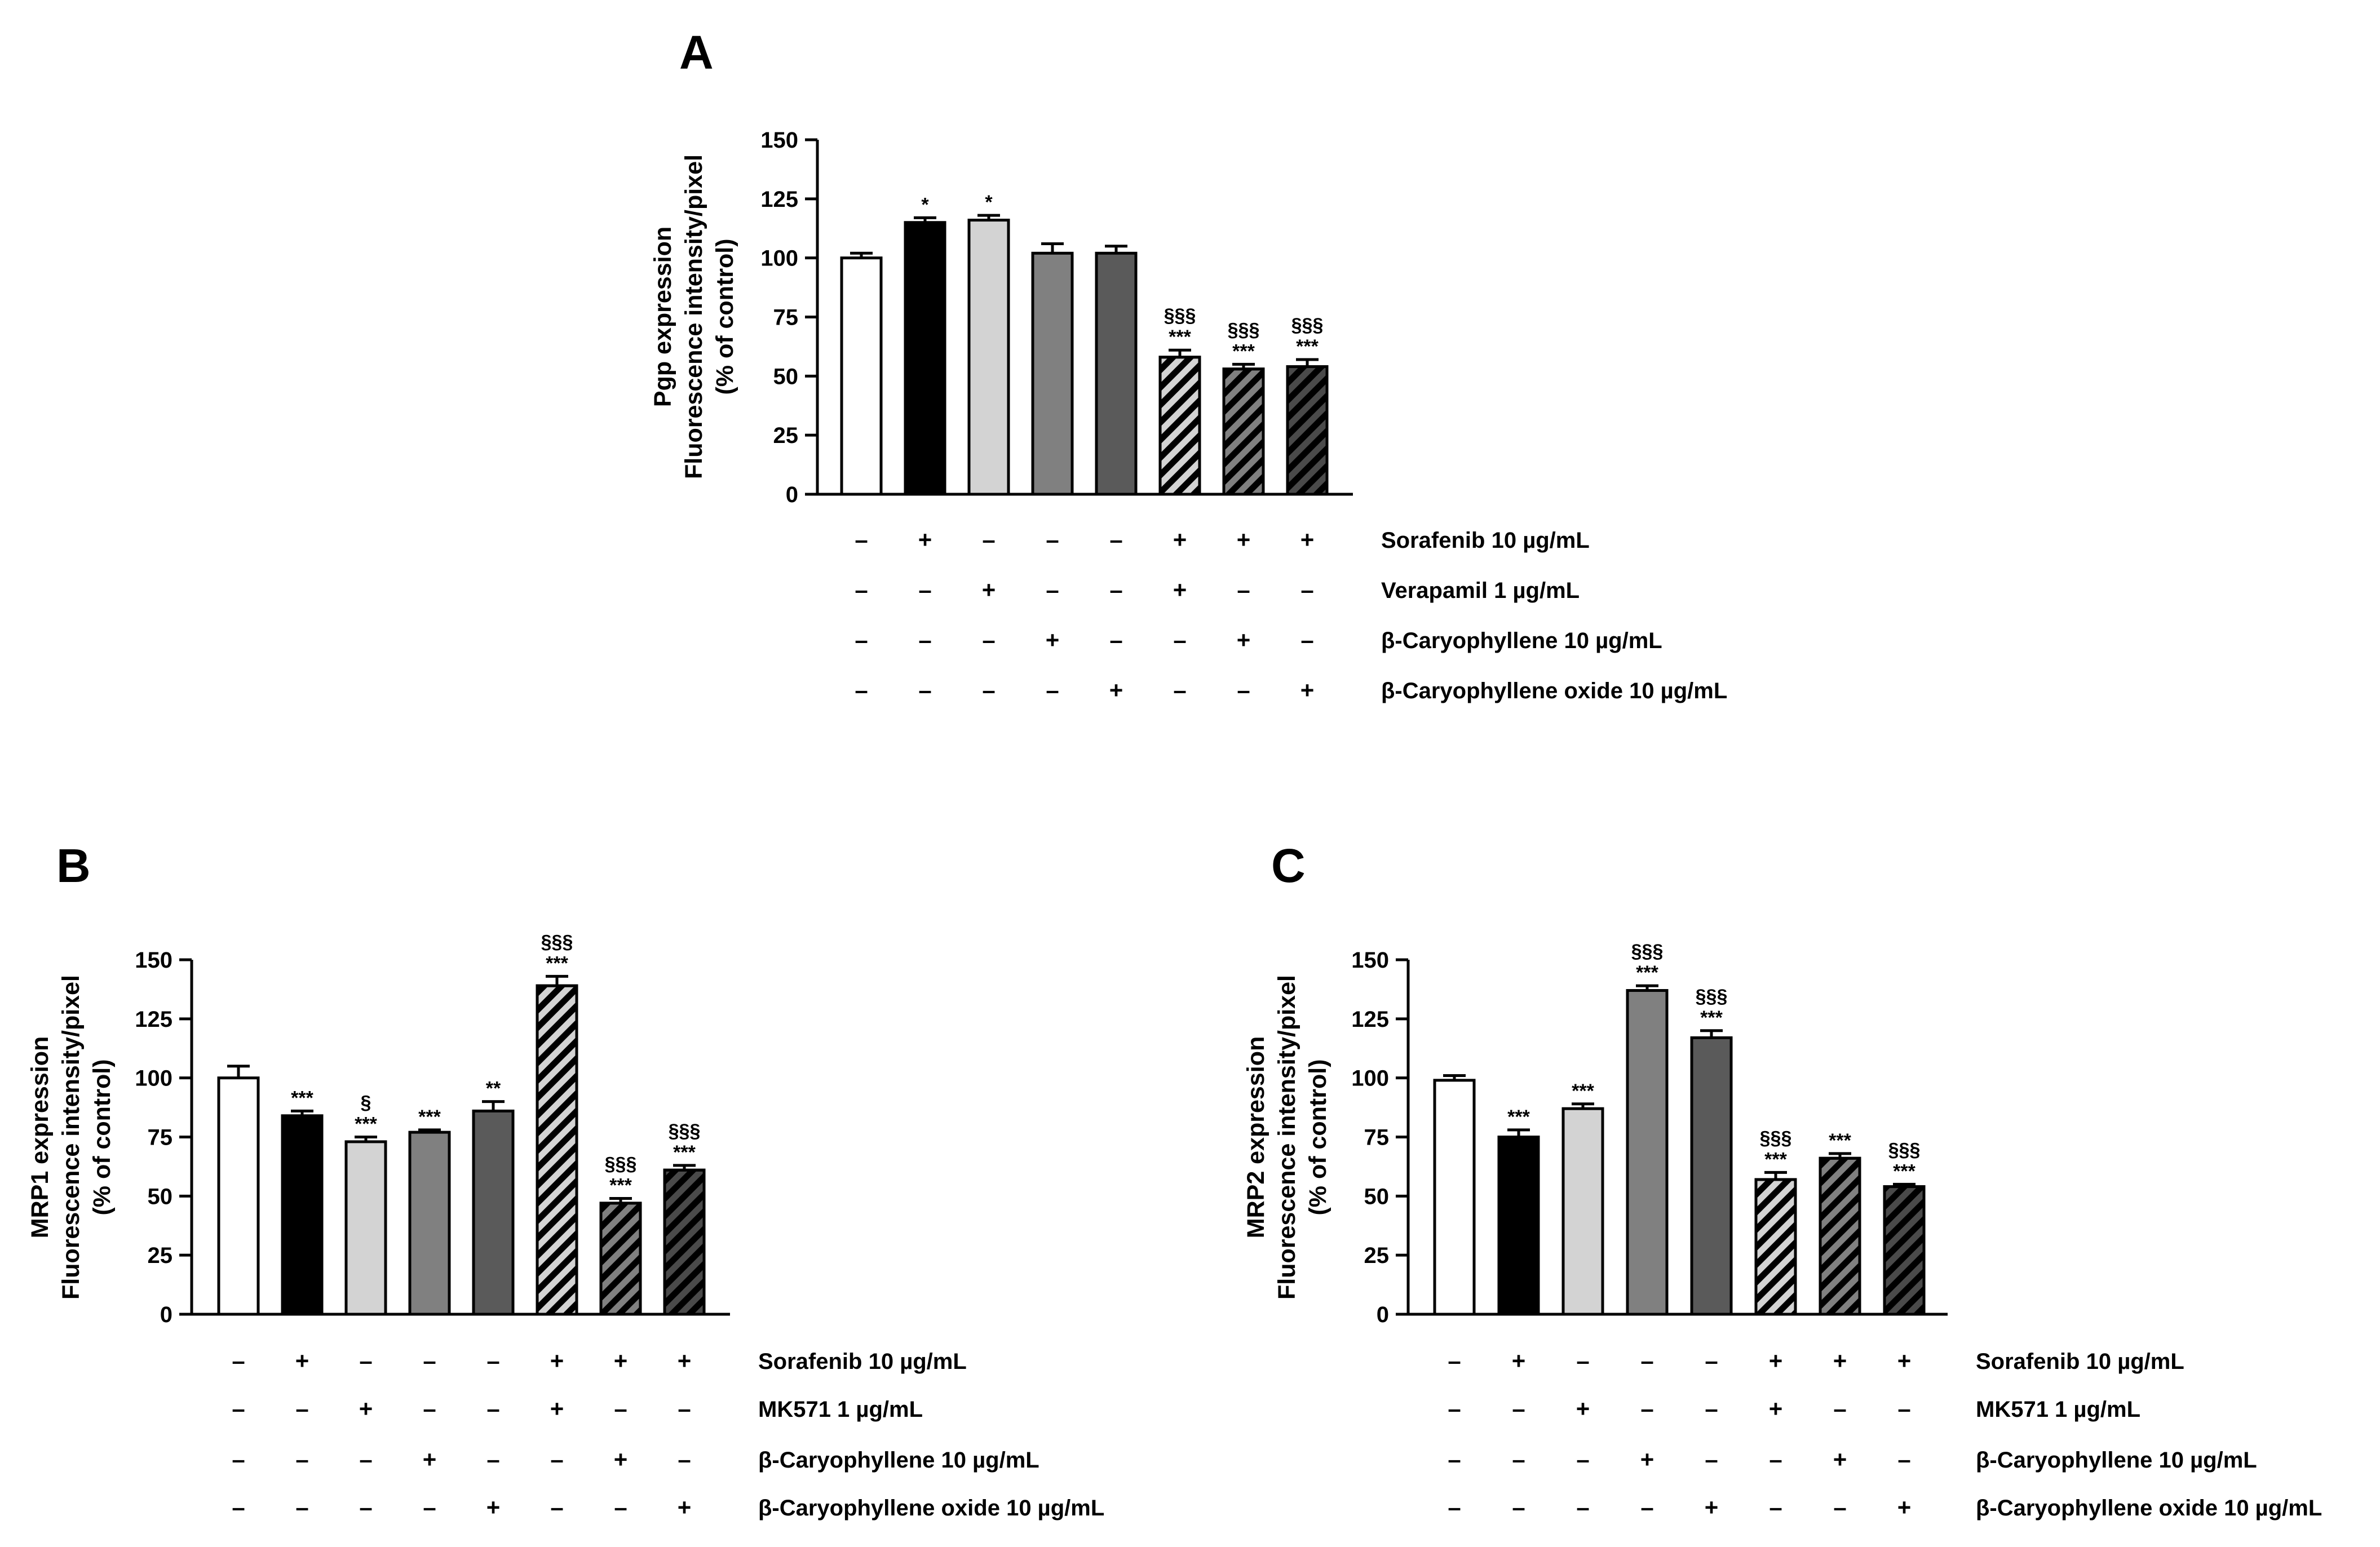  Describe the element at coordinates (166, 1314) in the screenshot. I see `y-tick-label: 0` at that location.